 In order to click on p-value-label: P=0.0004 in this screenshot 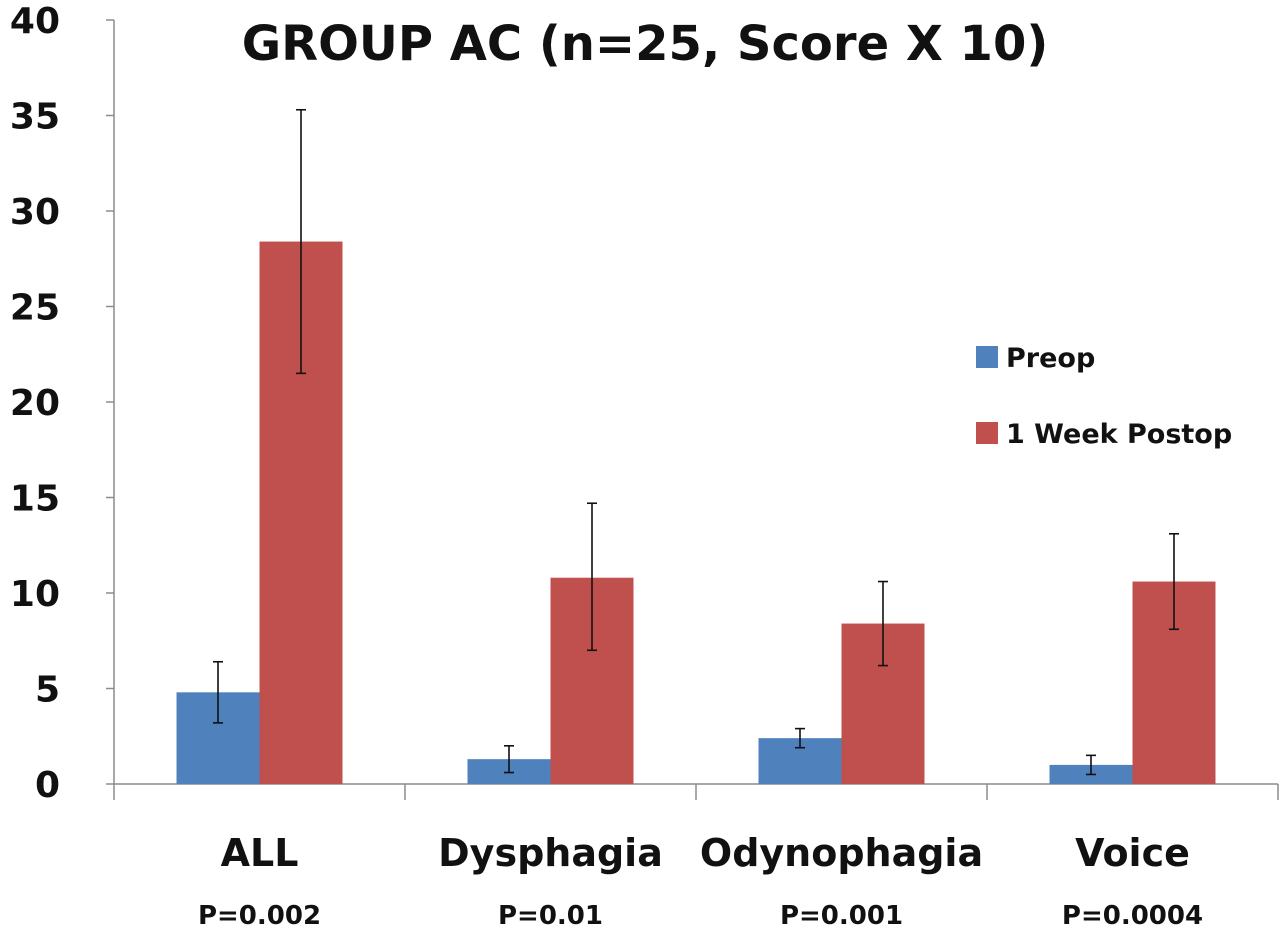, I will do `click(1132, 914)`.